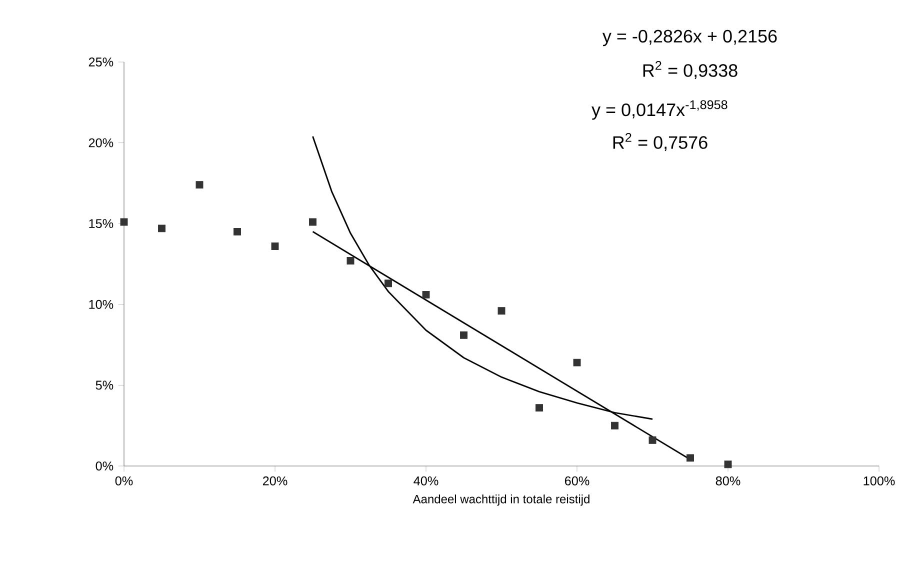  What do you see at coordinates (660, 110) in the screenshot?
I see `annotation: y = 0,0147x$^{-1,8958}$` at bounding box center [660, 110].